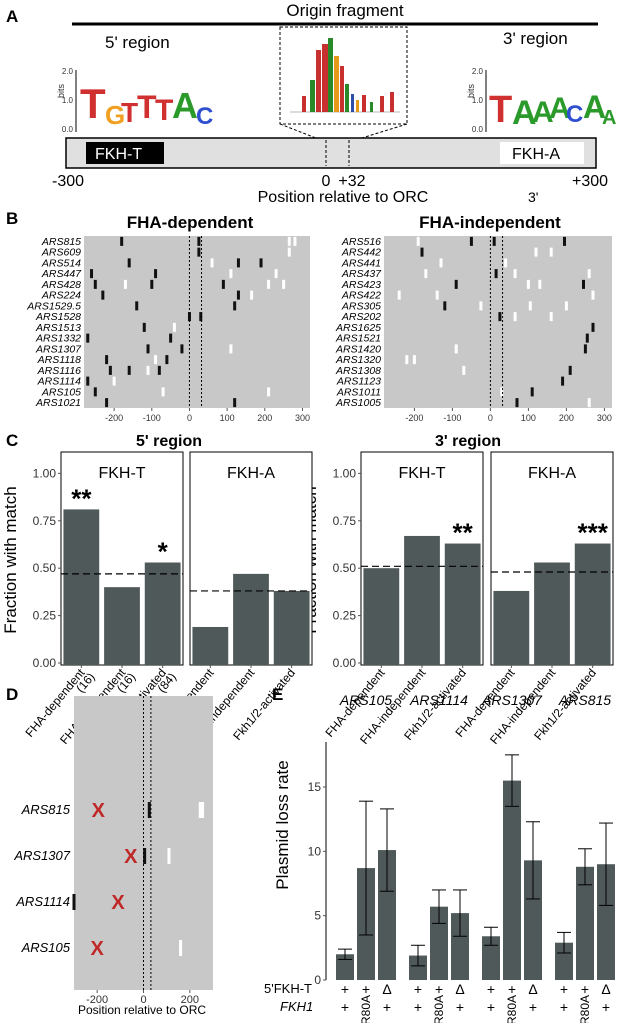  Describe the element at coordinates (560, 108) in the screenshot. I see `logo3-letter-4: A` at that location.